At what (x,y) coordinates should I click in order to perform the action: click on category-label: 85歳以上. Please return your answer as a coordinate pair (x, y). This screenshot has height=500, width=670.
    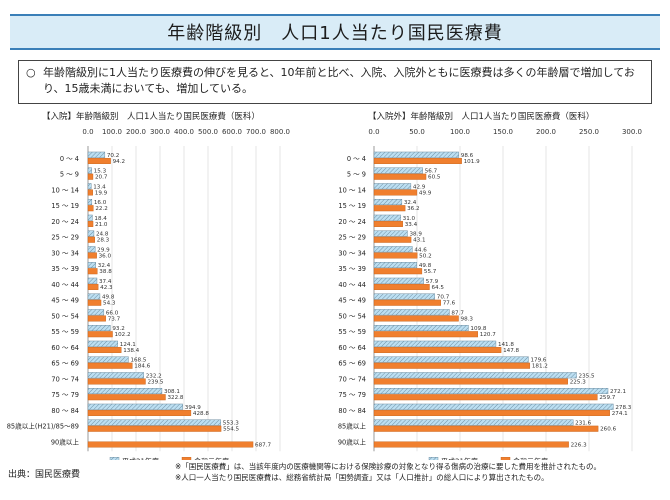
    Looking at the image, I should click on (352, 426).